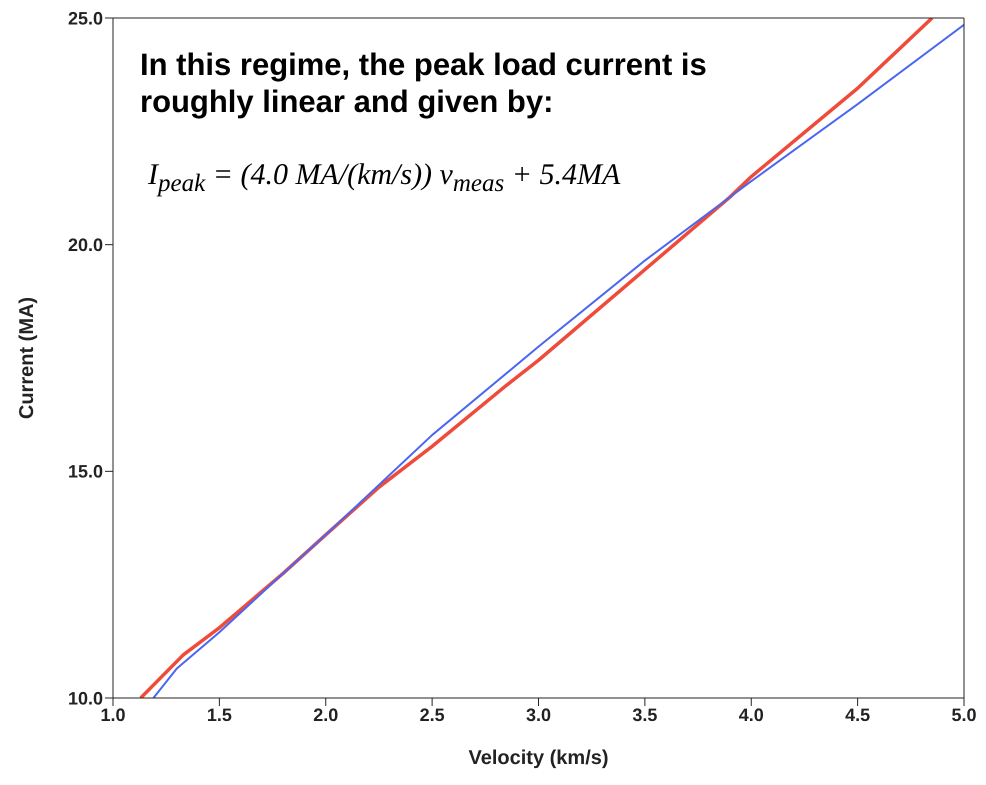 The height and width of the screenshot is (785, 986). What do you see at coordinates (857, 714) in the screenshot?
I see `x-tick-label: 4.5` at bounding box center [857, 714].